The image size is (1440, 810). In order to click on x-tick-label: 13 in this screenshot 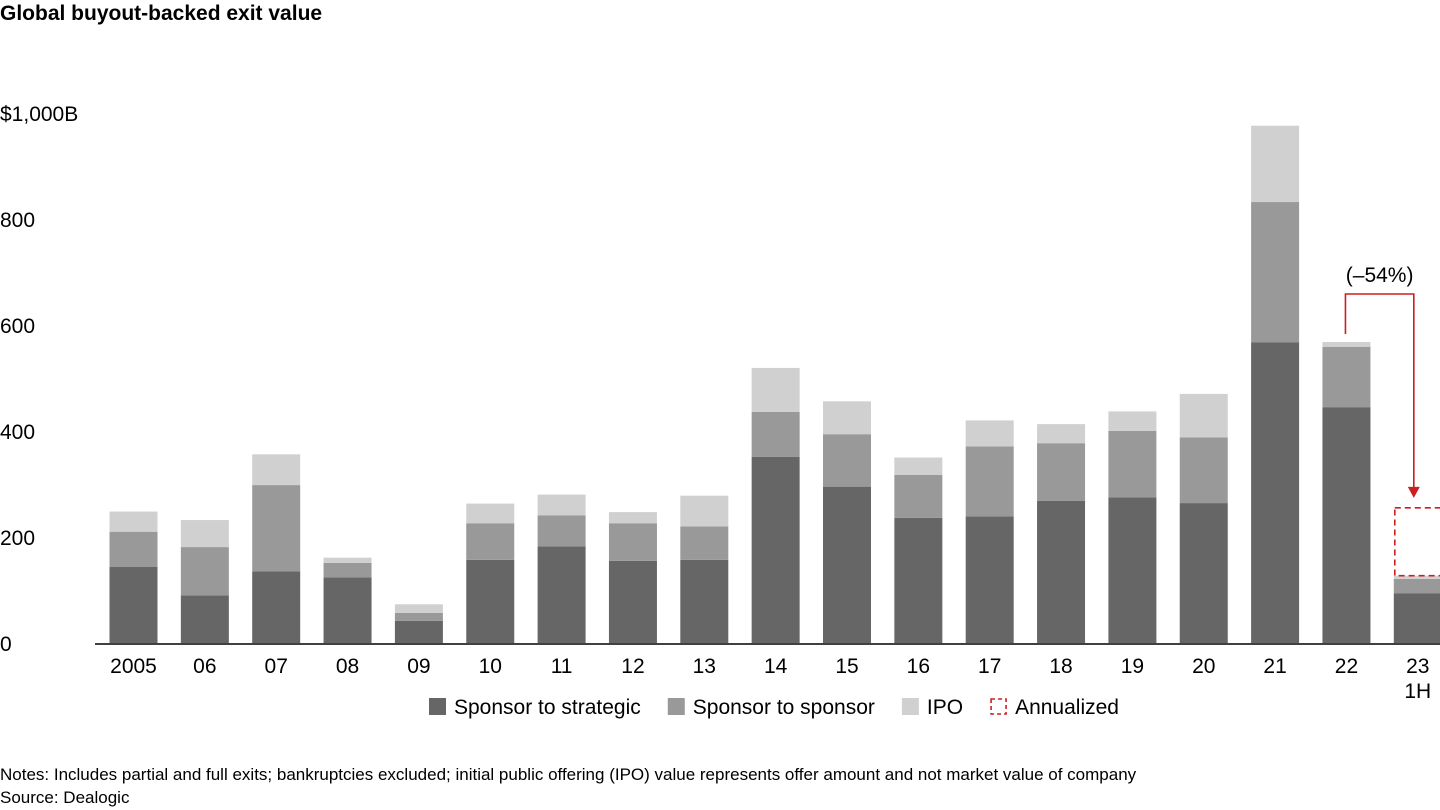, I will do `click(704, 666)`.